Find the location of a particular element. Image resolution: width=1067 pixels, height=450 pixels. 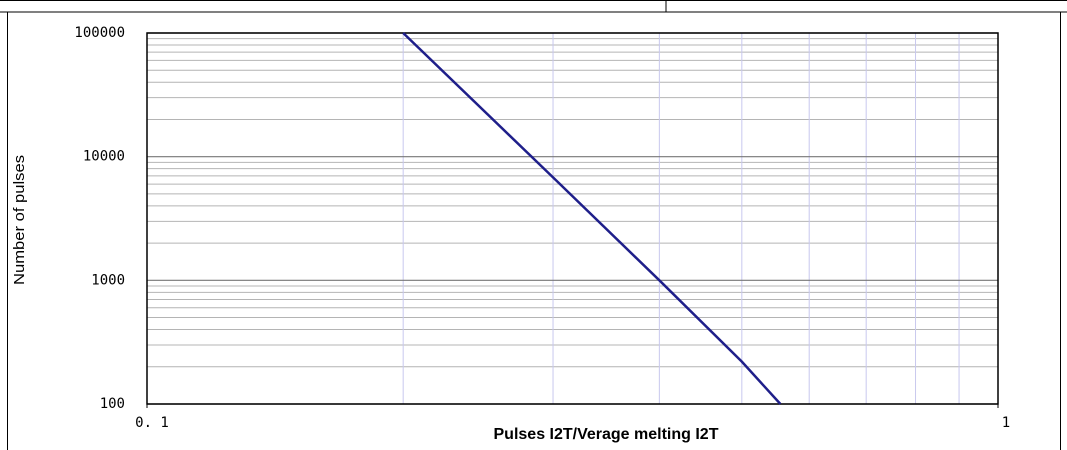

y-tick-label: 100 is located at coordinates (112, 404).